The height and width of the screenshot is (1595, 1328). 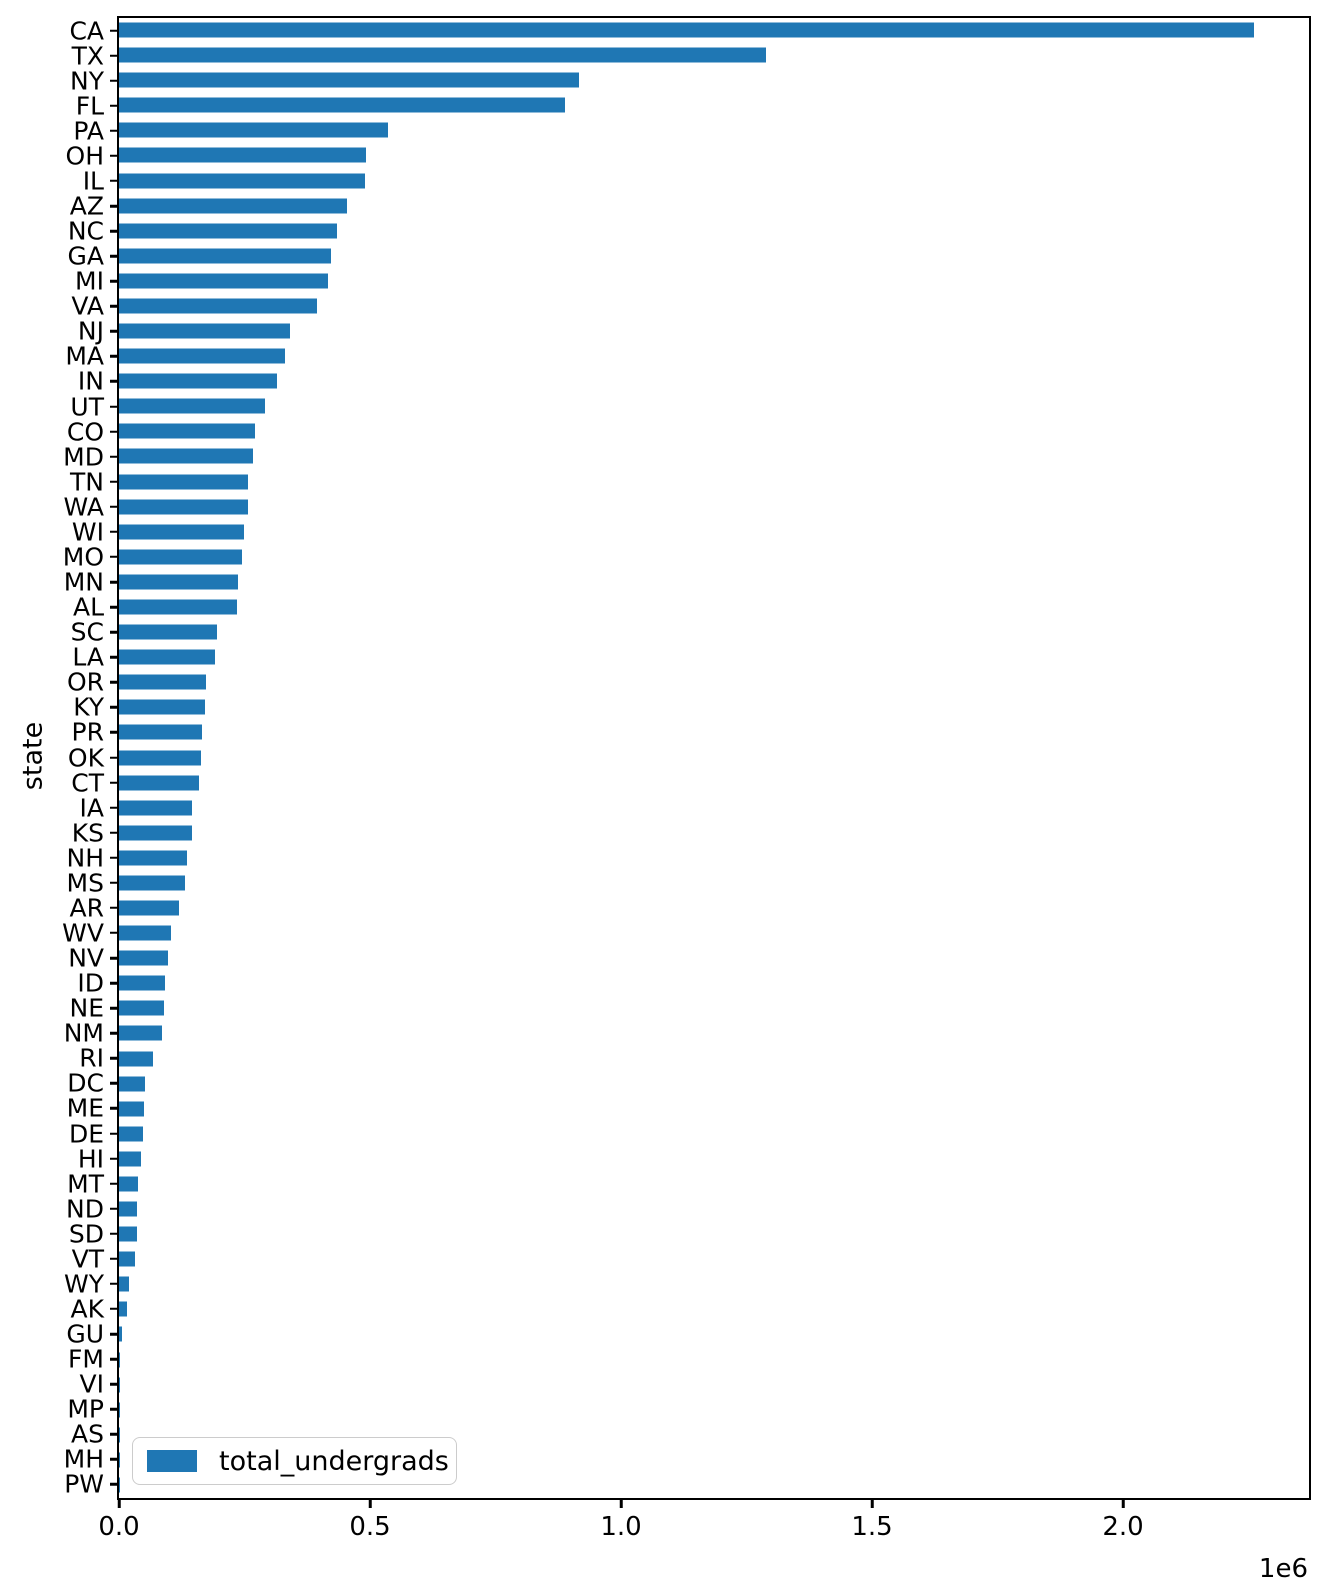 I want to click on bar-OR, so click(x=162, y=682).